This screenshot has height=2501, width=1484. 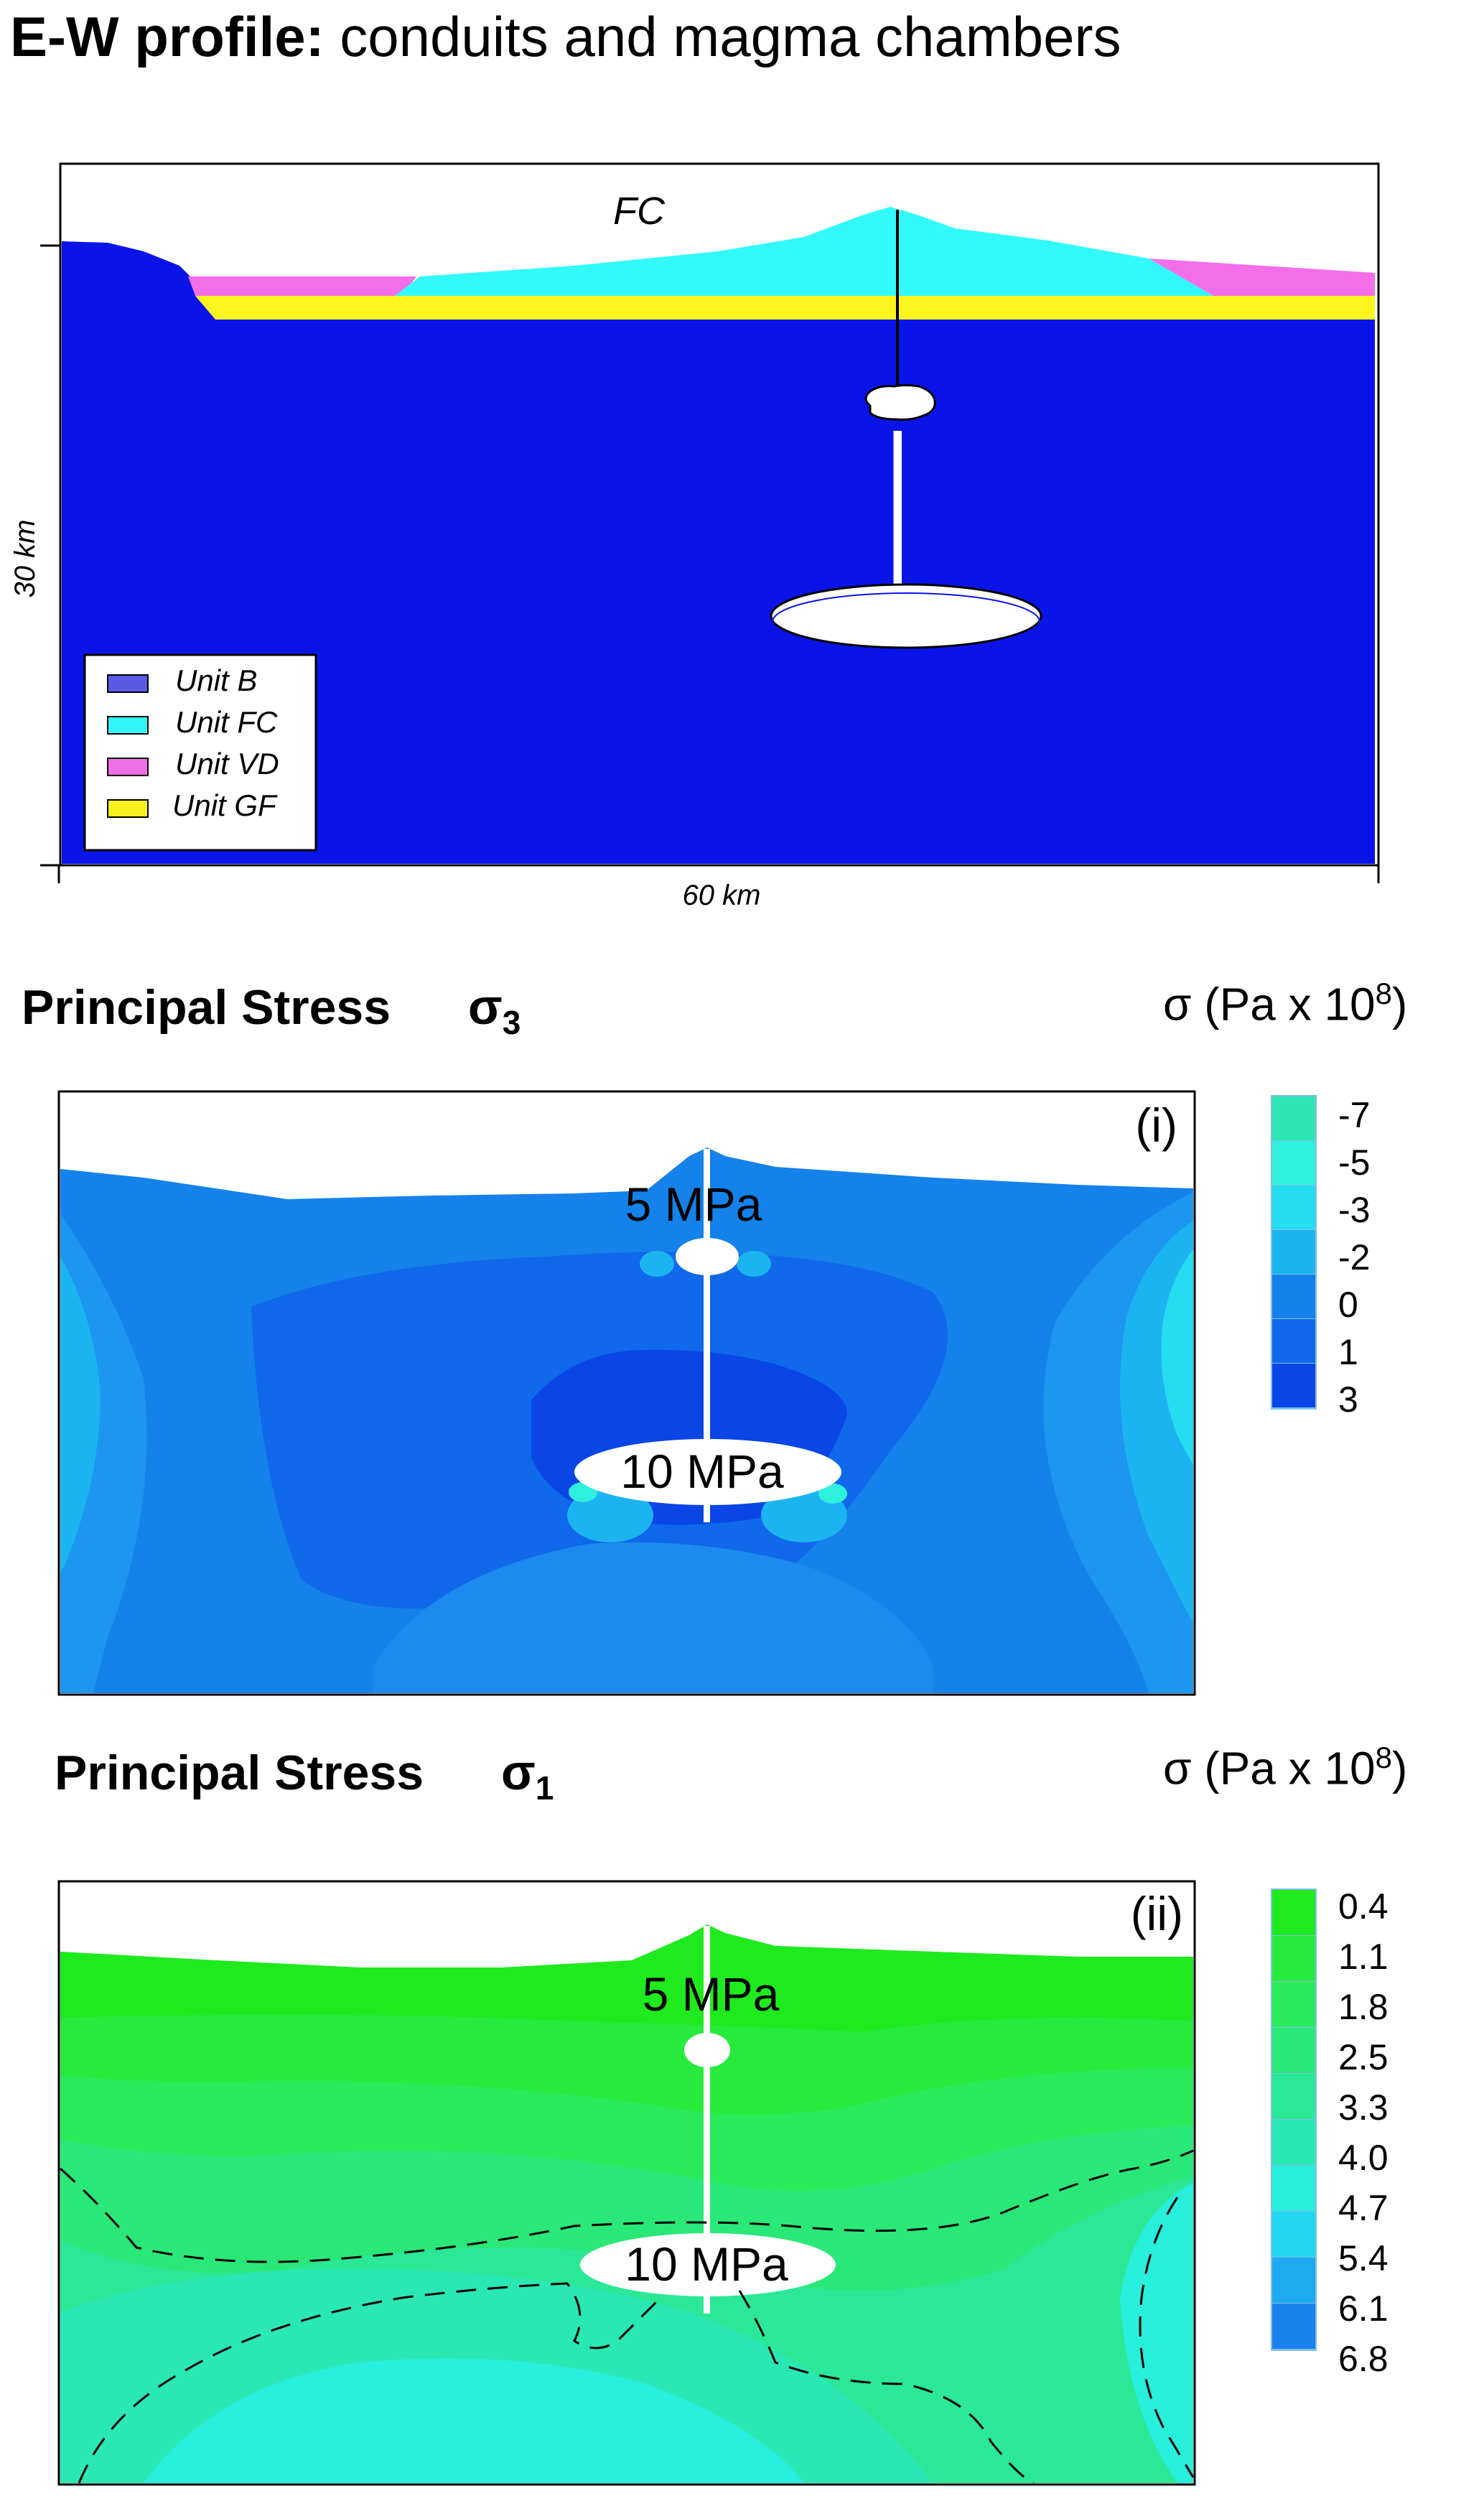 I want to click on legend-label-unit-vd: Unit VD, so click(x=227, y=764).